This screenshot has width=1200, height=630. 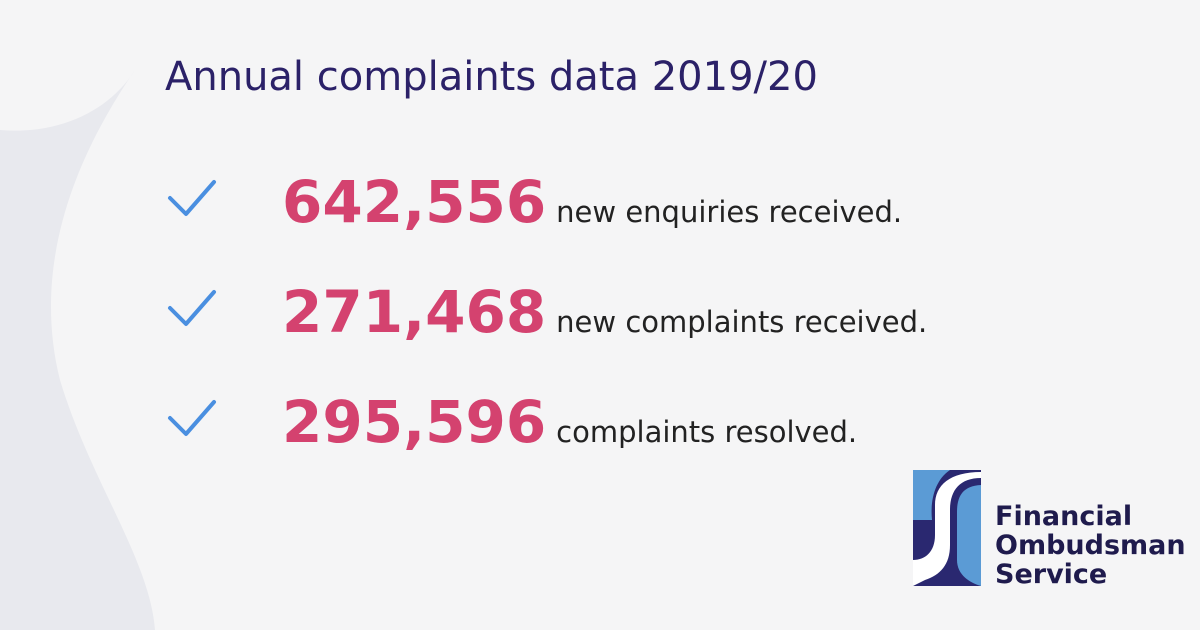 What do you see at coordinates (414, 202) in the screenshot?
I see `stat-number: 642,556` at bounding box center [414, 202].